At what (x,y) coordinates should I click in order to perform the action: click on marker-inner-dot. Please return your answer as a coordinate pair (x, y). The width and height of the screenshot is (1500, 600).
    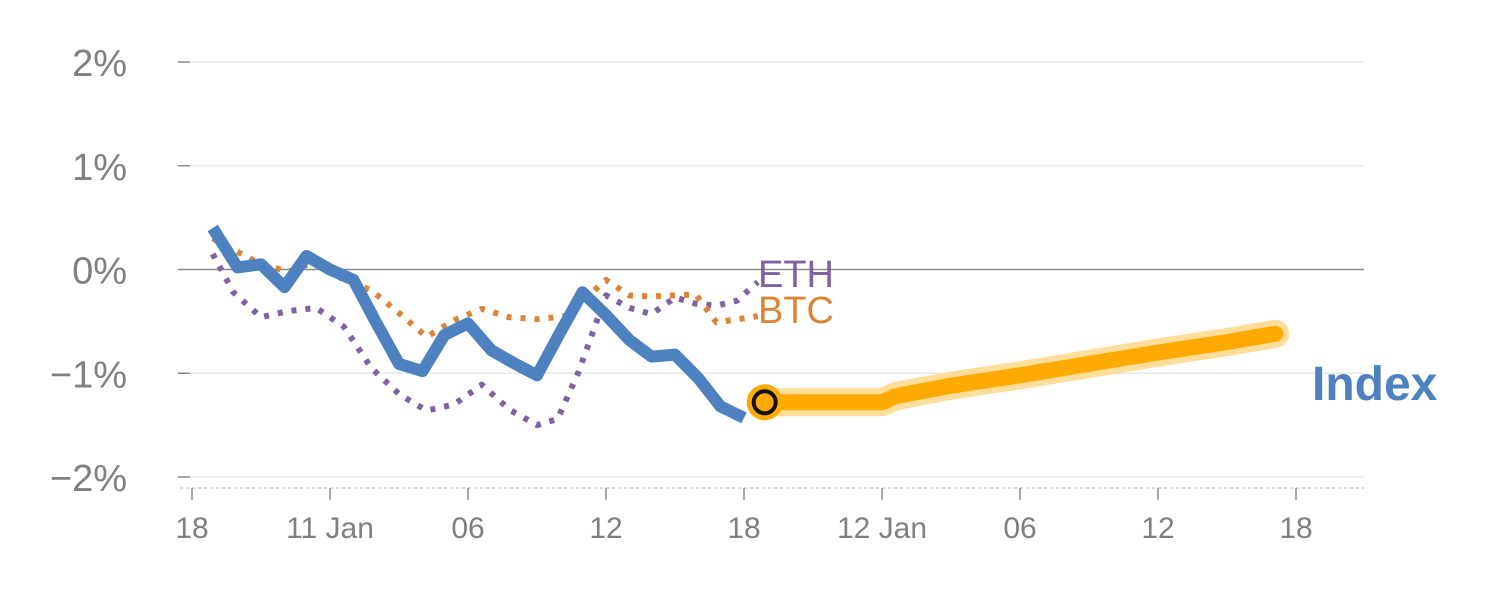
    Looking at the image, I should click on (764, 402).